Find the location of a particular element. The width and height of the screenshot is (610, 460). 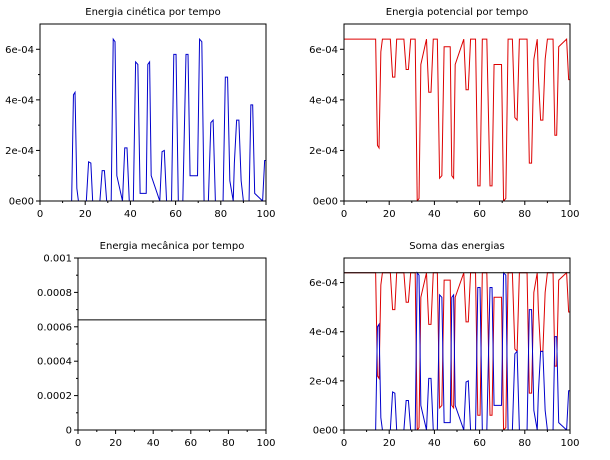

chart-title: Energia cinética por tempo is located at coordinates (152, 12).